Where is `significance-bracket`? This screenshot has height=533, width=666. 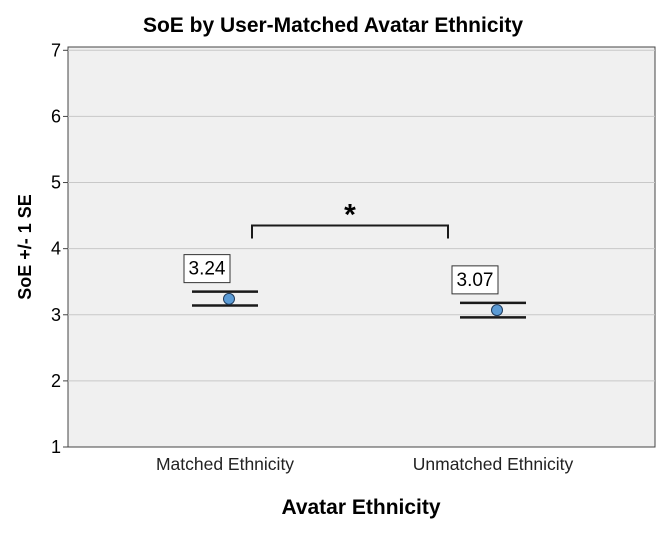
significance-bracket is located at coordinates (350, 231).